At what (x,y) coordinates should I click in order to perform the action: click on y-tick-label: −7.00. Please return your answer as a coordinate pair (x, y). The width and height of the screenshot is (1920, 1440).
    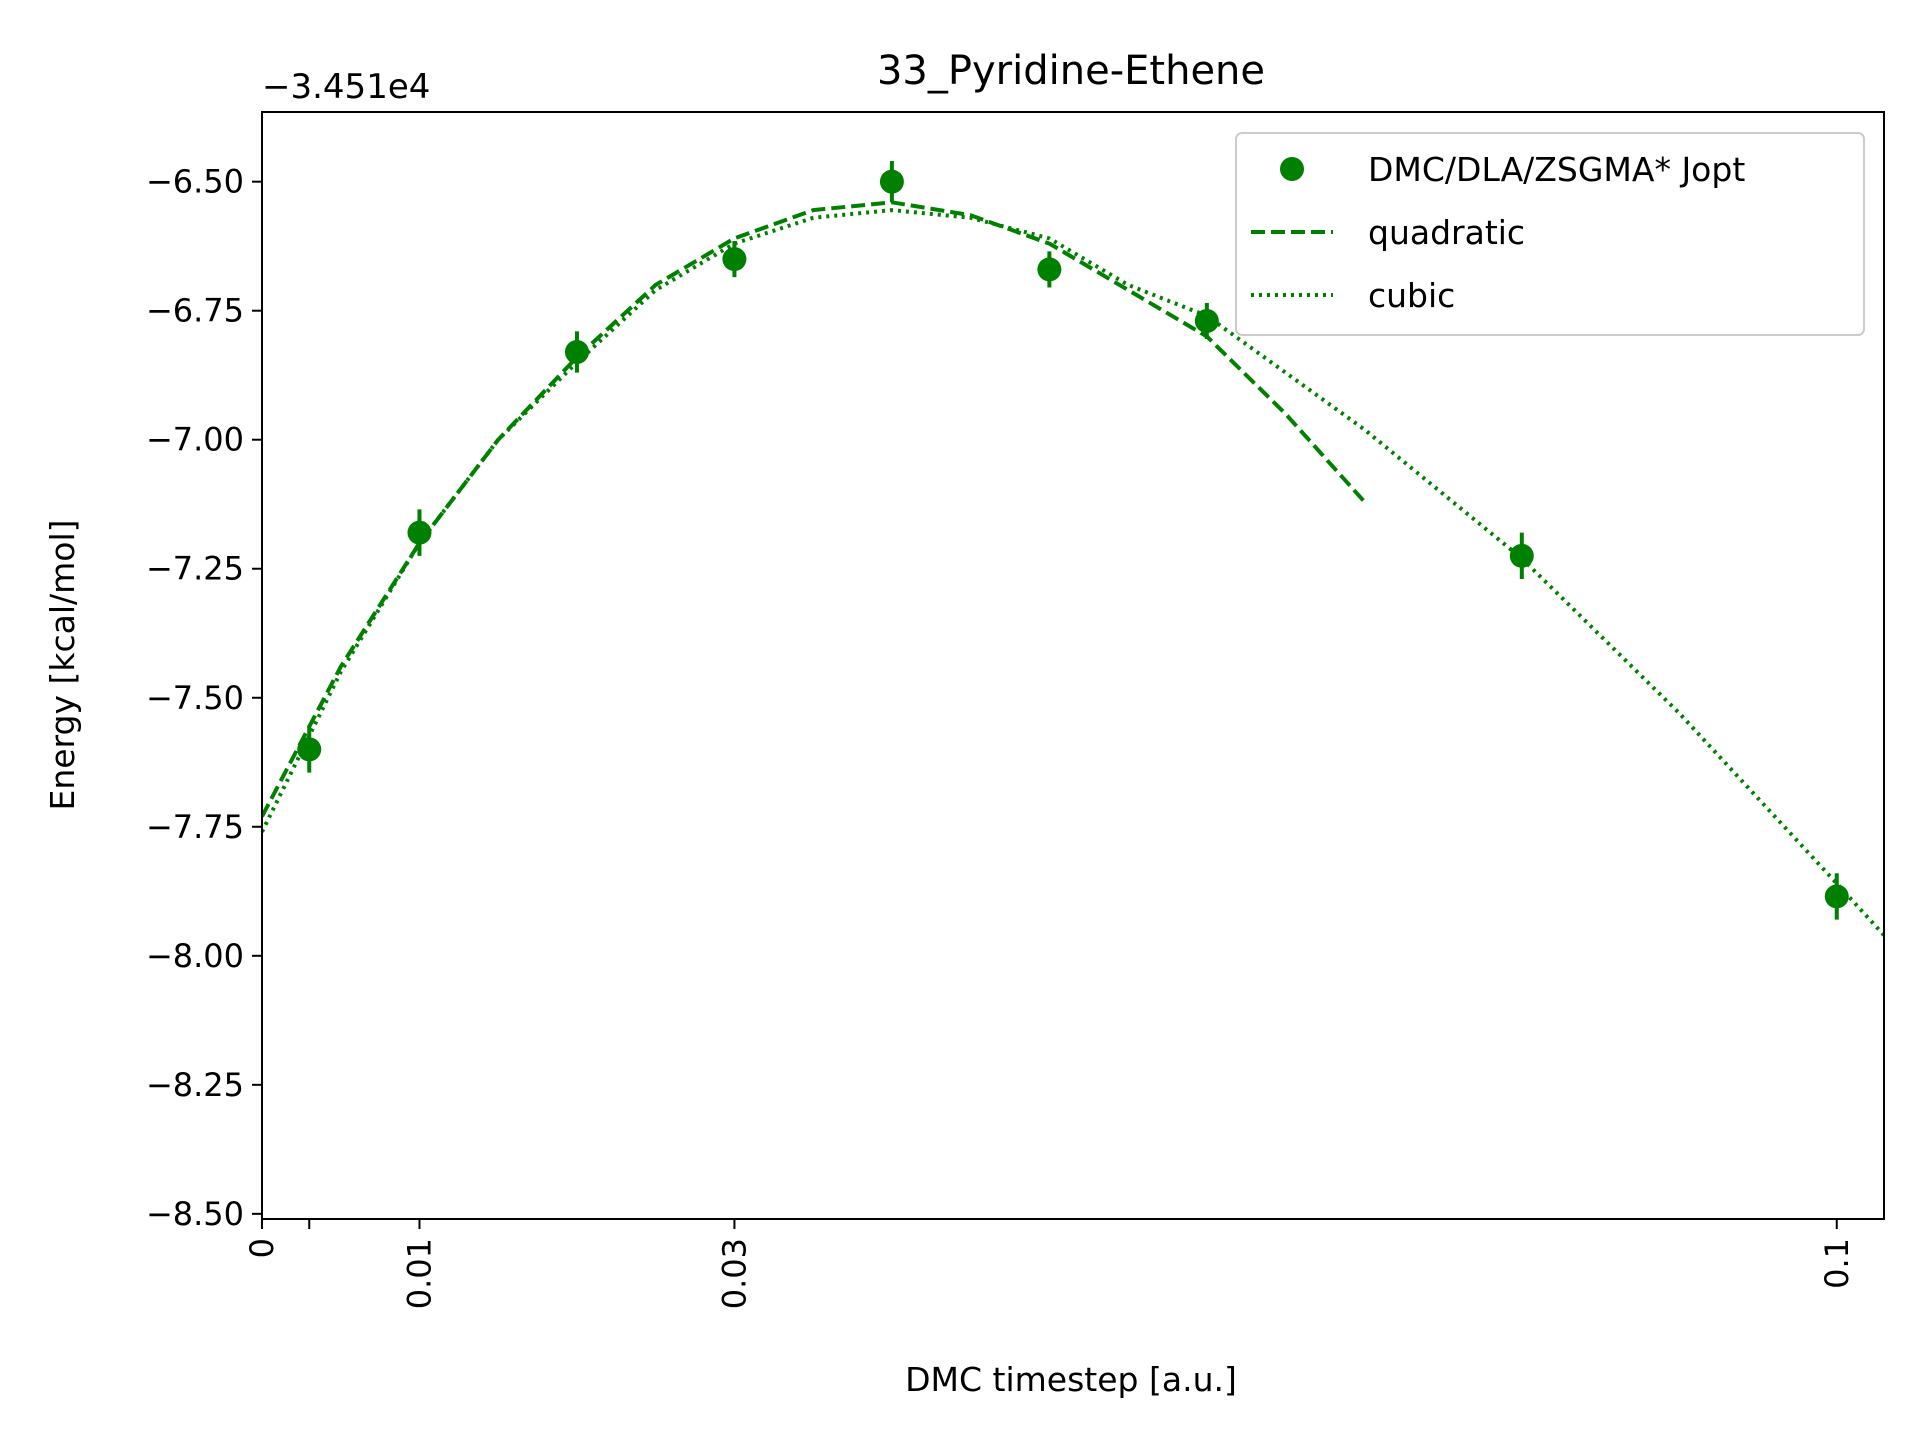
    Looking at the image, I should click on (195, 440).